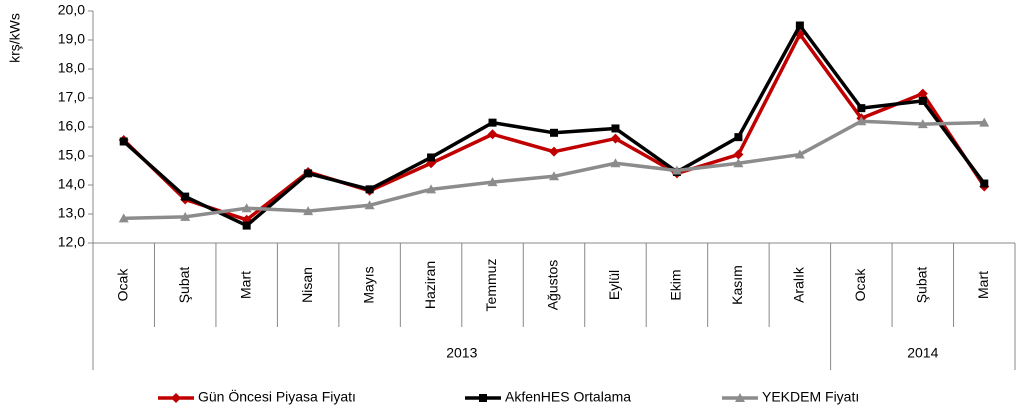 The image size is (1017, 414). I want to click on group-label: 2013, so click(461, 353).